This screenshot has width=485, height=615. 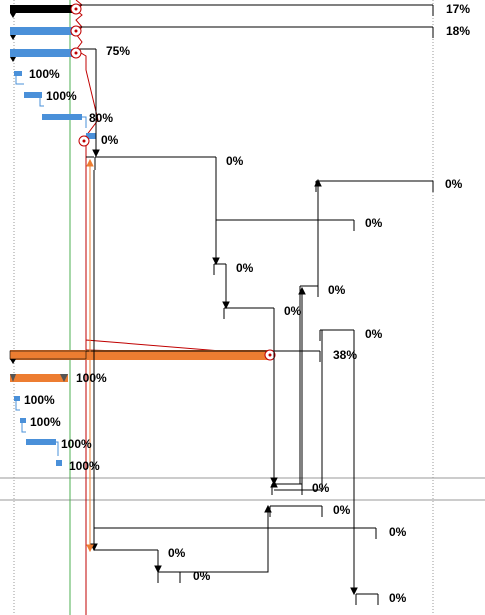 I want to click on summary-bar-orange, so click(x=165, y=356).